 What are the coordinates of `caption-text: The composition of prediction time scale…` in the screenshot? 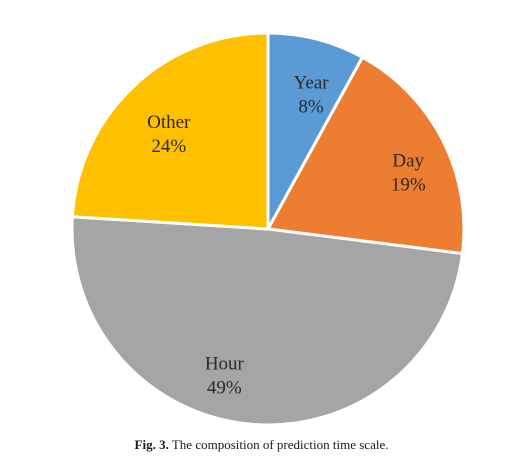 It's located at (280, 444).